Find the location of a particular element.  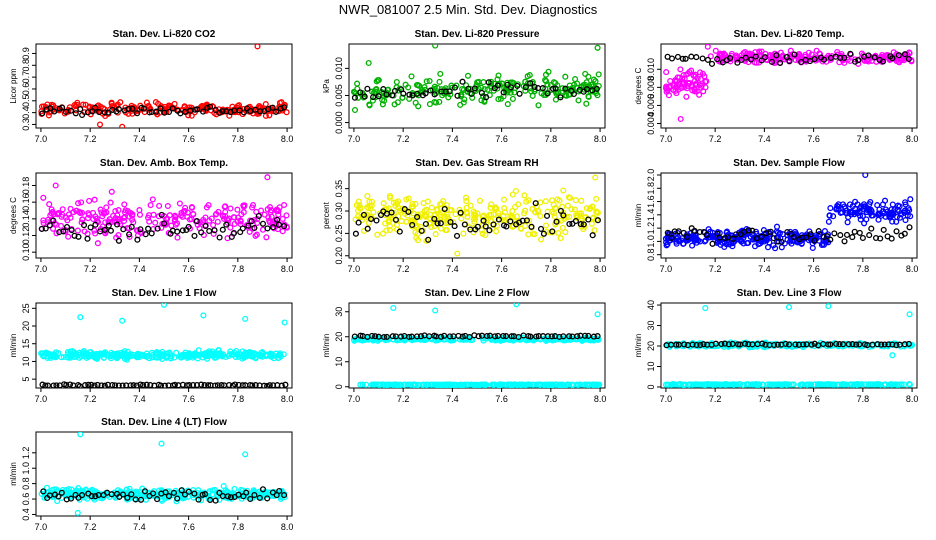

panel-title: Stan. Dev. Line 1 Flow is located at coordinates (164, 293).